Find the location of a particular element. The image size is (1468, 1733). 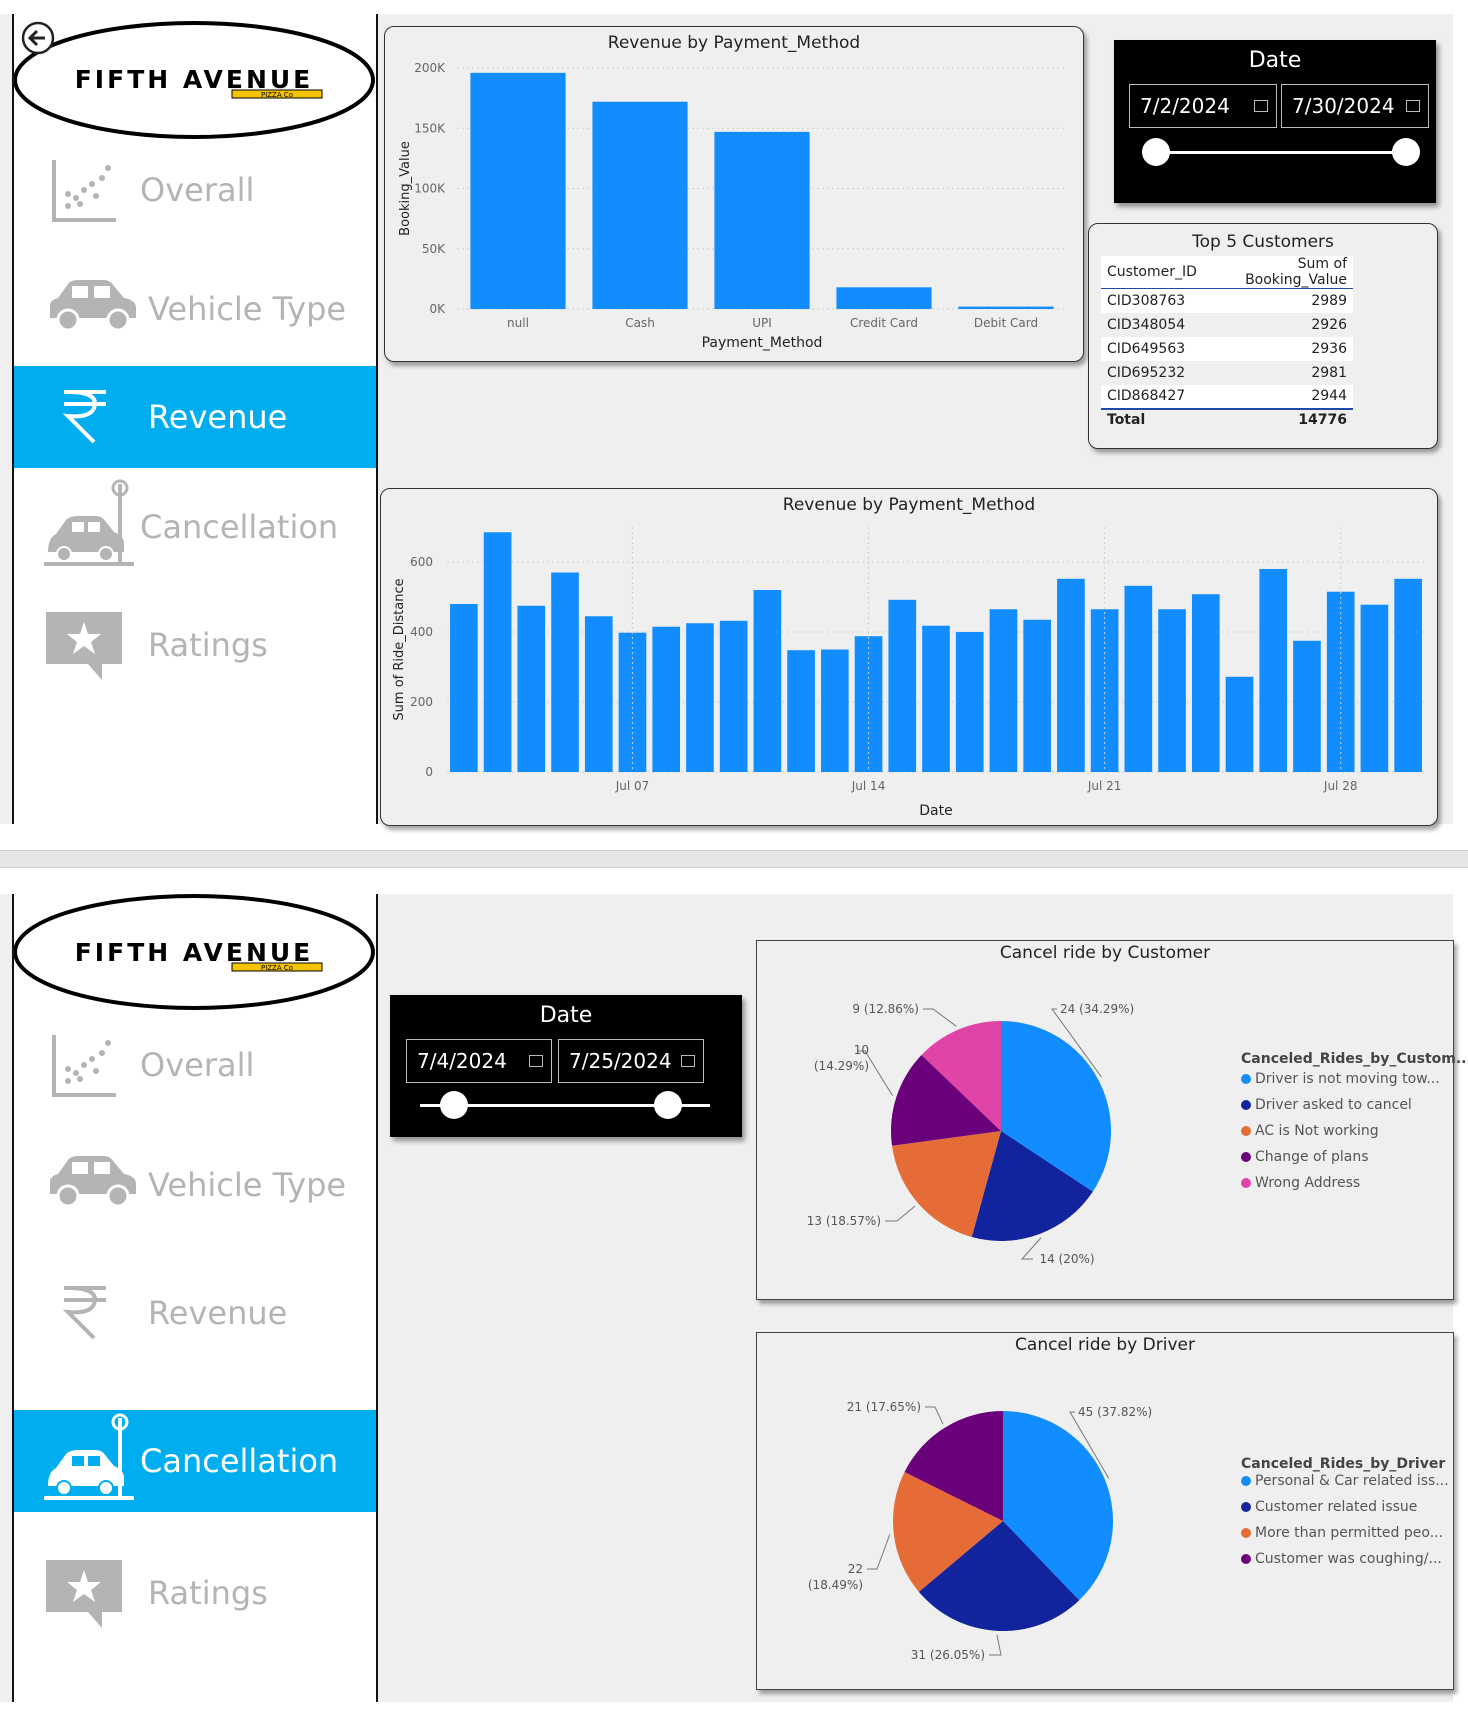

end-date-input: 7/25/2024 is located at coordinates (631, 1061).